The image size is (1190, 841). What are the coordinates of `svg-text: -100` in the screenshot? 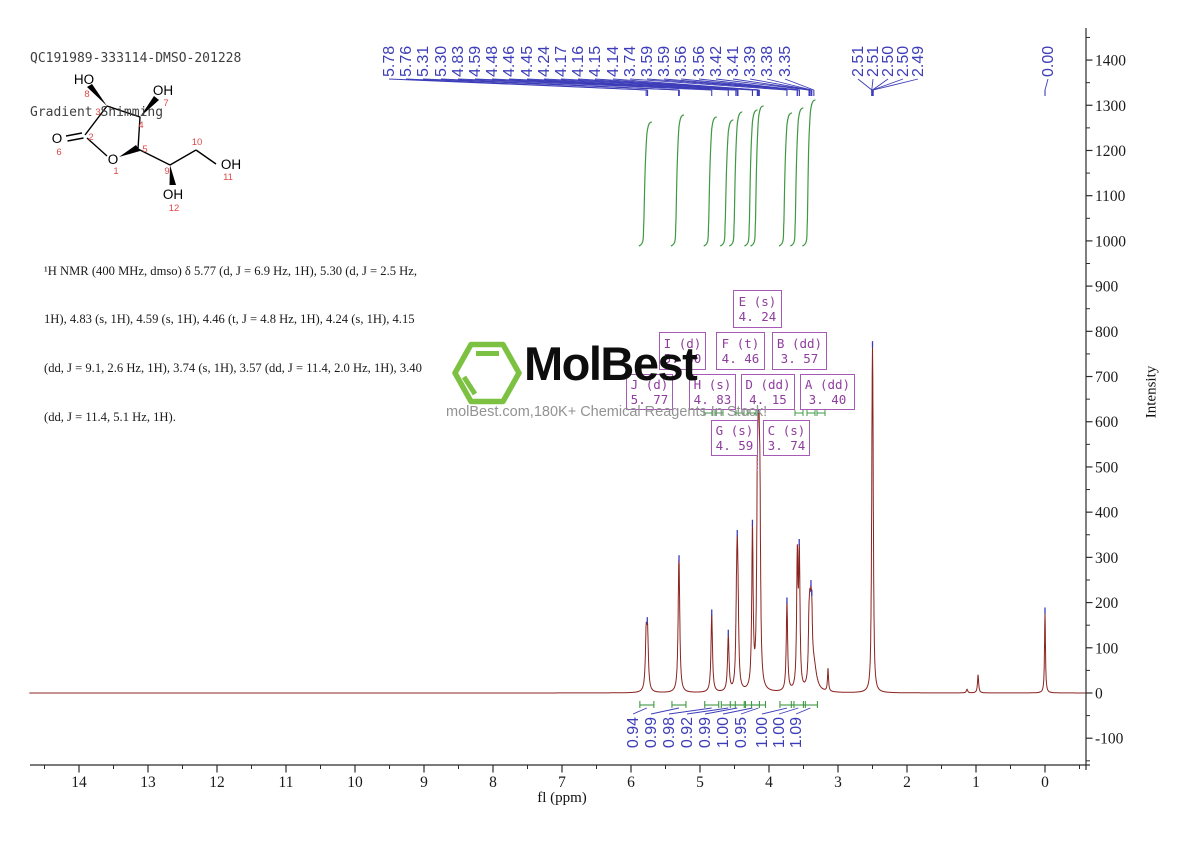 It's located at (1109, 739).